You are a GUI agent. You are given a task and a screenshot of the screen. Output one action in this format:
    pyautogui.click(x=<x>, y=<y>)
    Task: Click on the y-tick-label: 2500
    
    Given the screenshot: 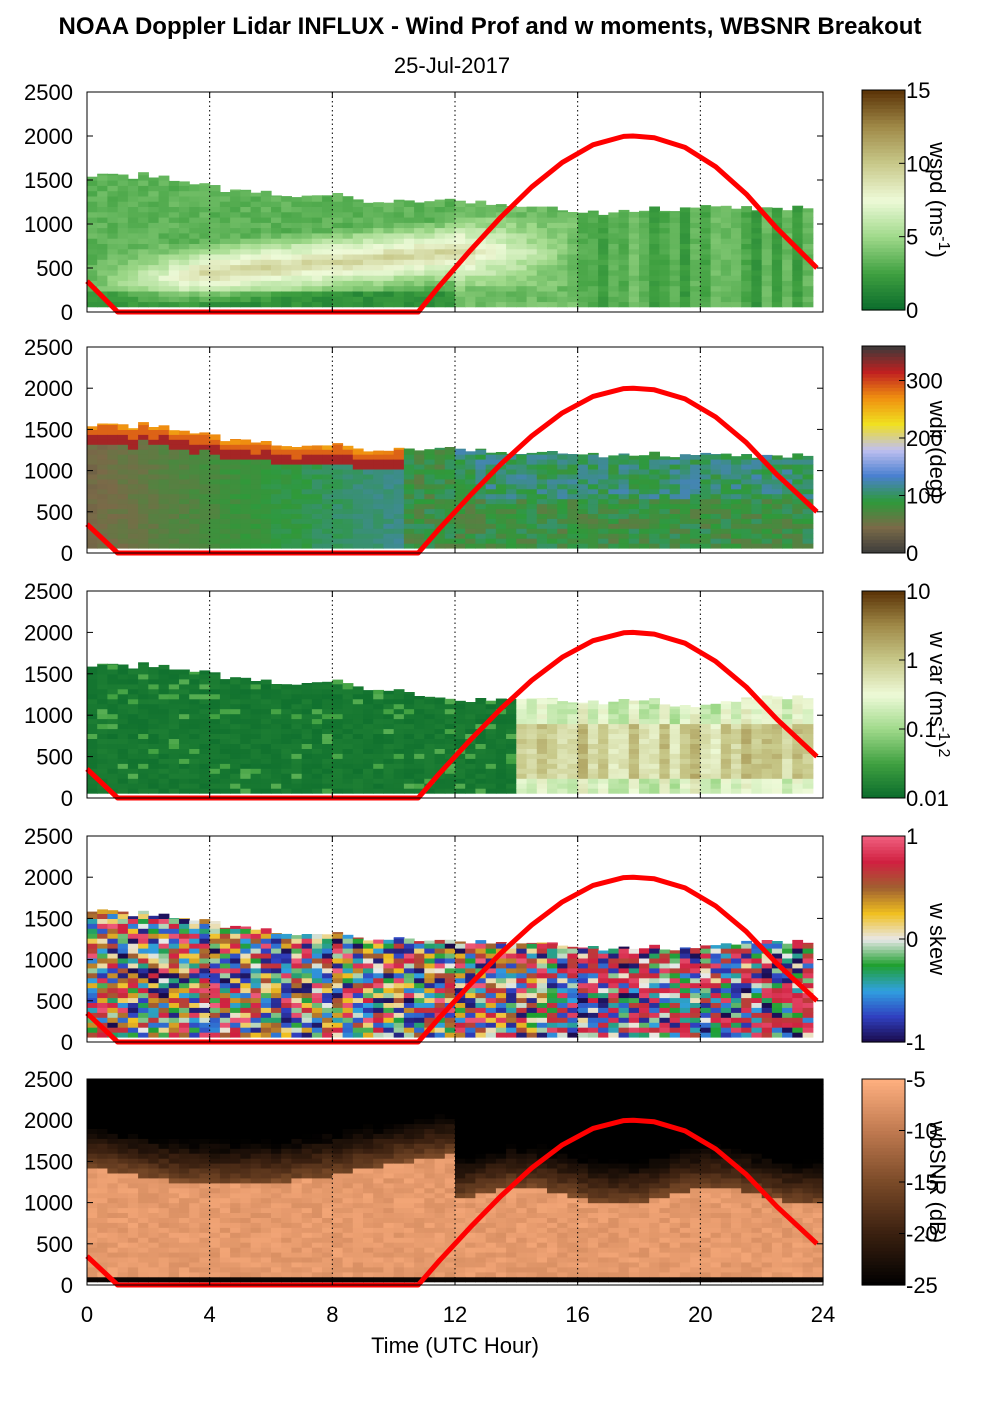 What is the action you would take?
    pyautogui.click(x=48, y=591)
    